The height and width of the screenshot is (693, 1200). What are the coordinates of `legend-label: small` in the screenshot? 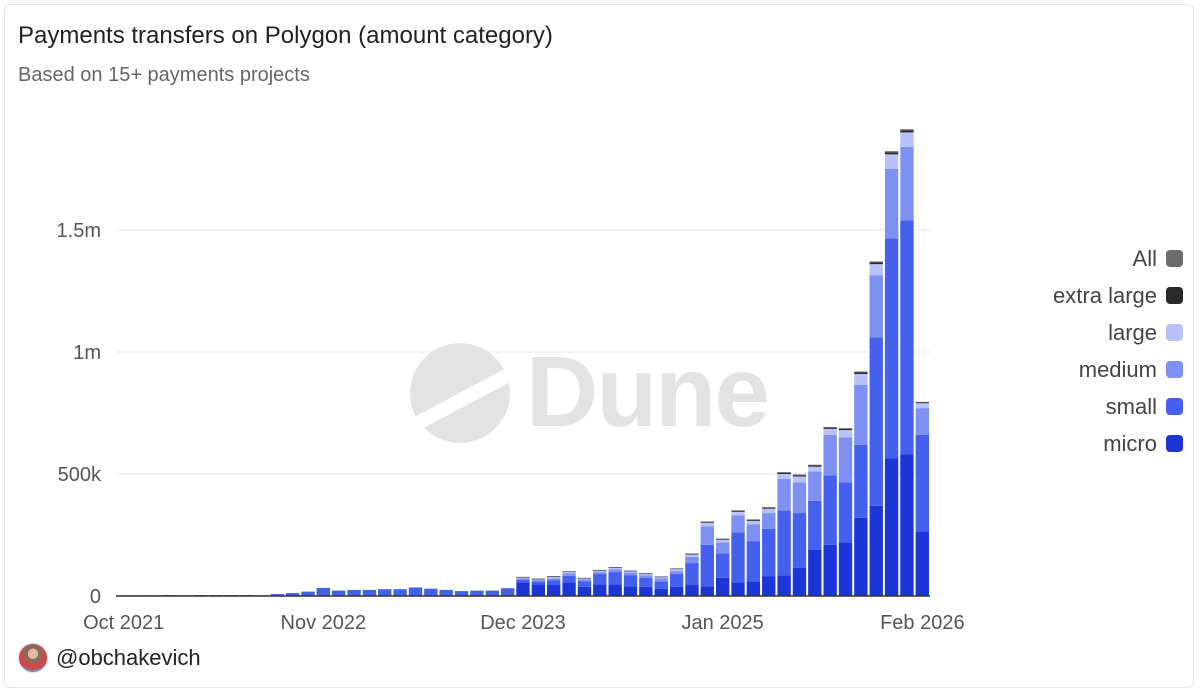 It's located at (1131, 406).